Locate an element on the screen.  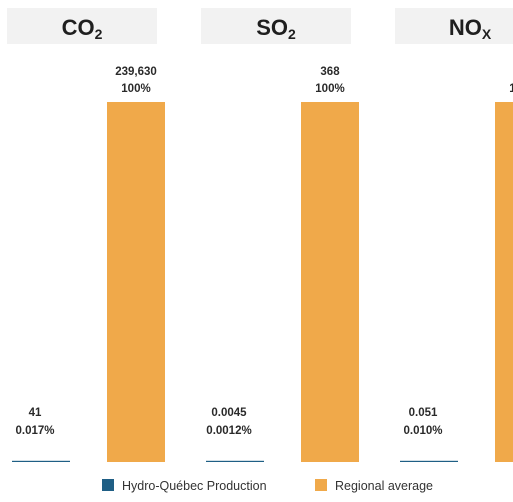
legend-label: Regional average is located at coordinates (384, 486).